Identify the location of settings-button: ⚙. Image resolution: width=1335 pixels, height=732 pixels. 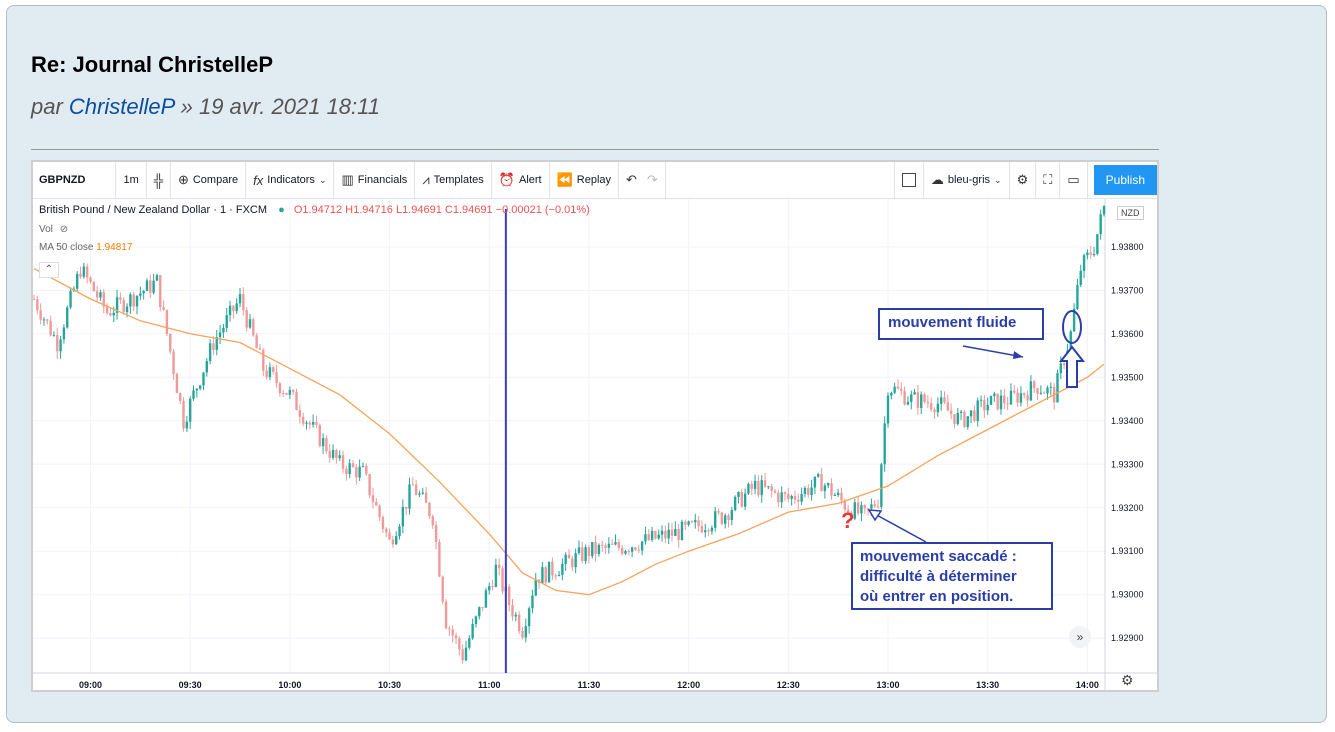
(1023, 180).